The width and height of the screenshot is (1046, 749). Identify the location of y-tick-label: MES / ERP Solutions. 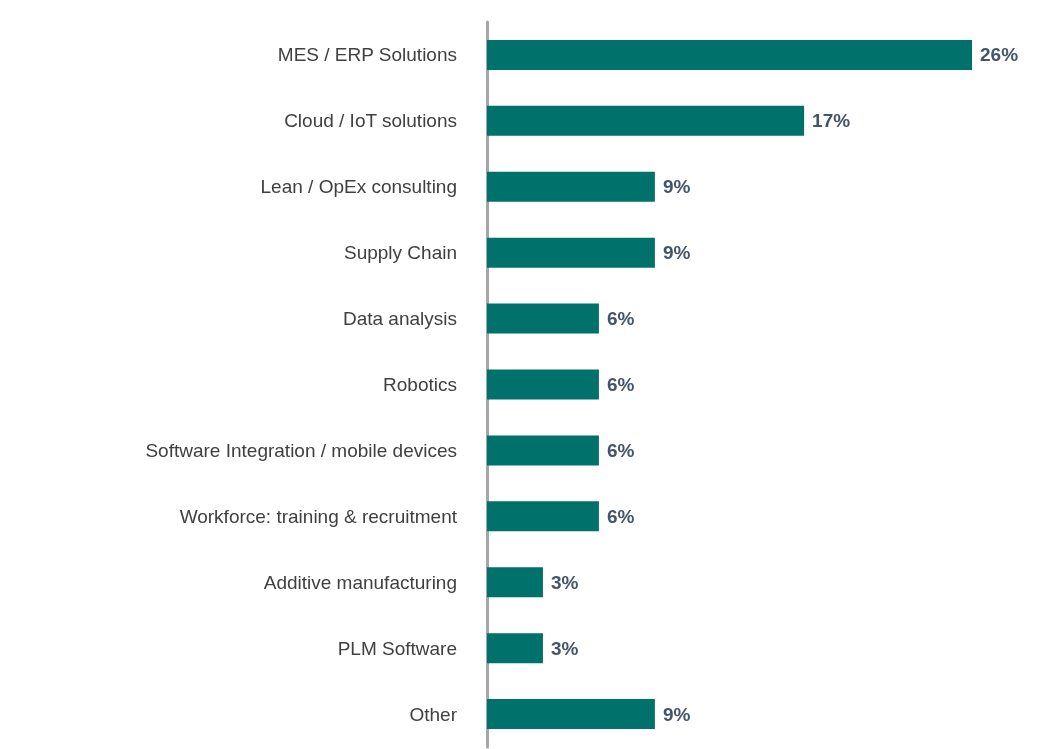
(367, 55).